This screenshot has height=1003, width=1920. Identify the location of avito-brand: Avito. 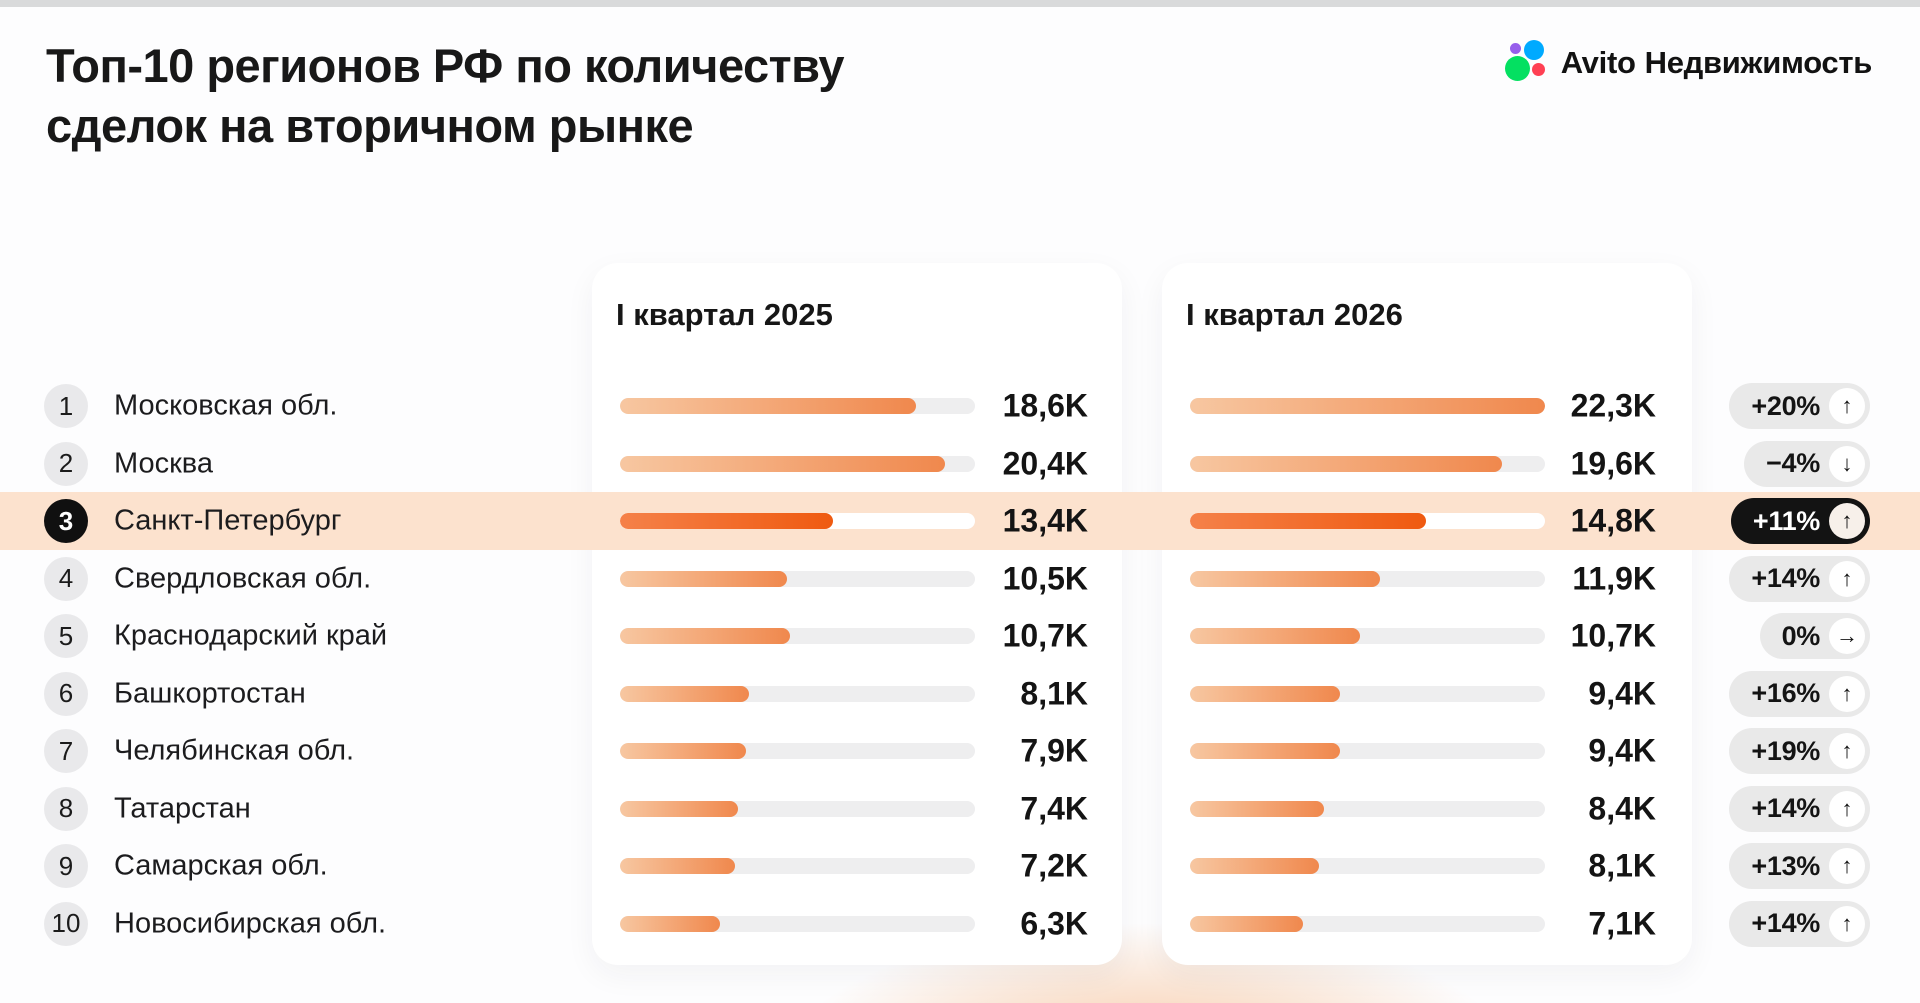
(1598, 62).